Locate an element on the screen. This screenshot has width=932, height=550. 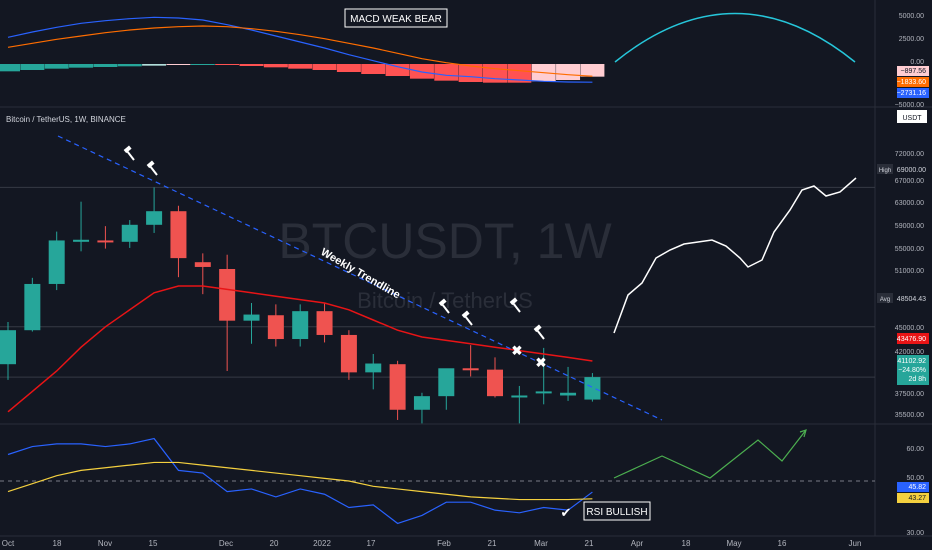
time-axis-label: Nov is located at coordinates (105, 543).